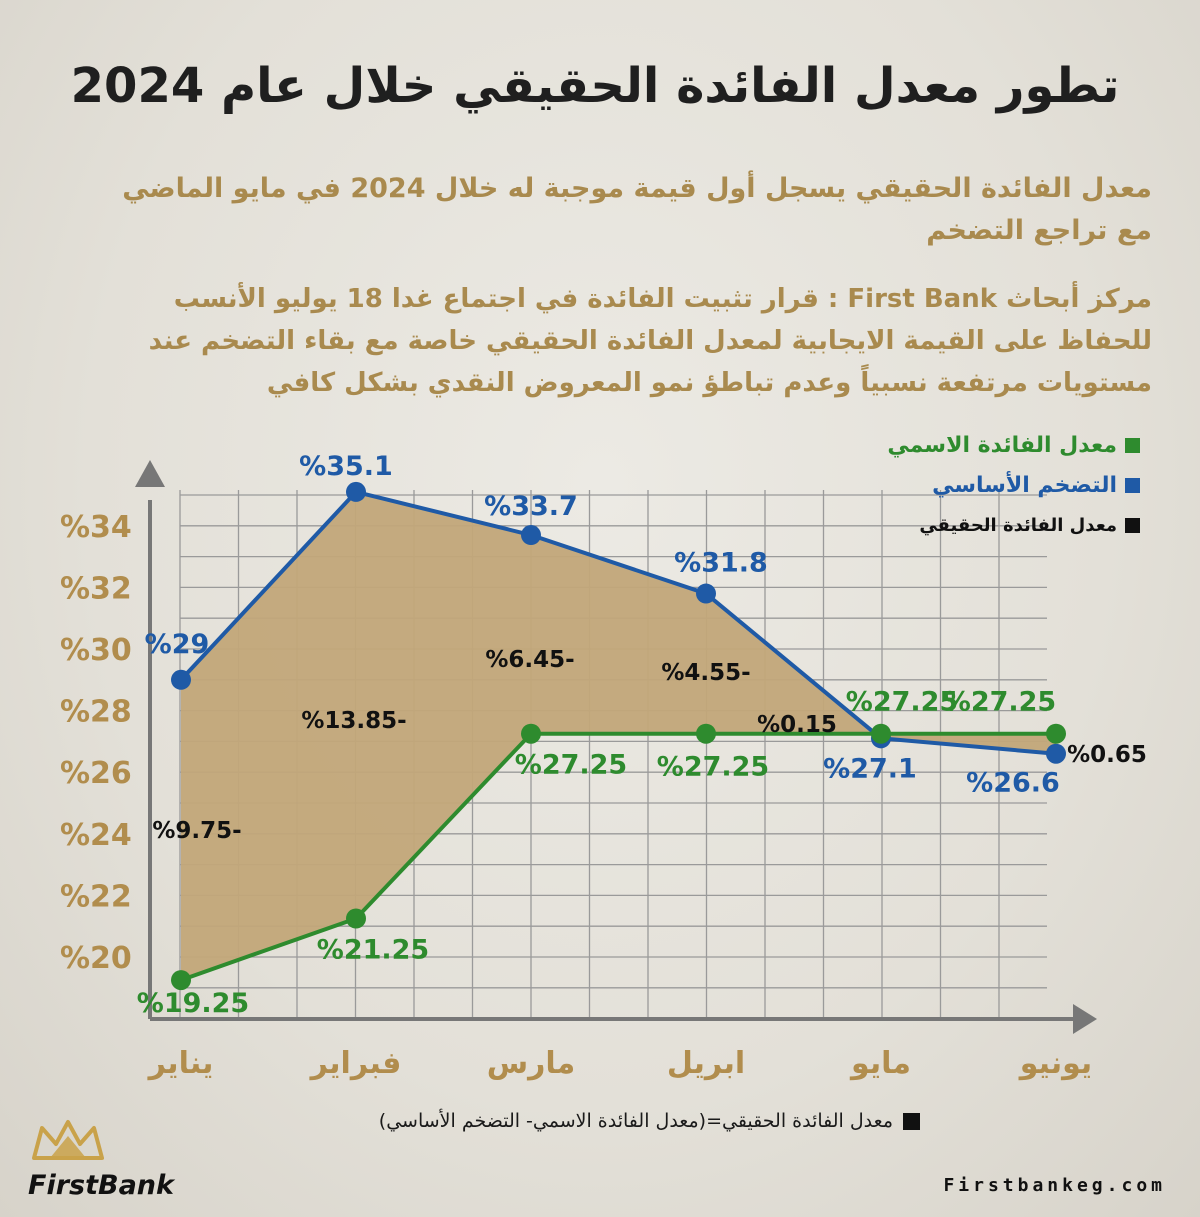  I want to click on y-tick-label: %34, so click(96, 527).